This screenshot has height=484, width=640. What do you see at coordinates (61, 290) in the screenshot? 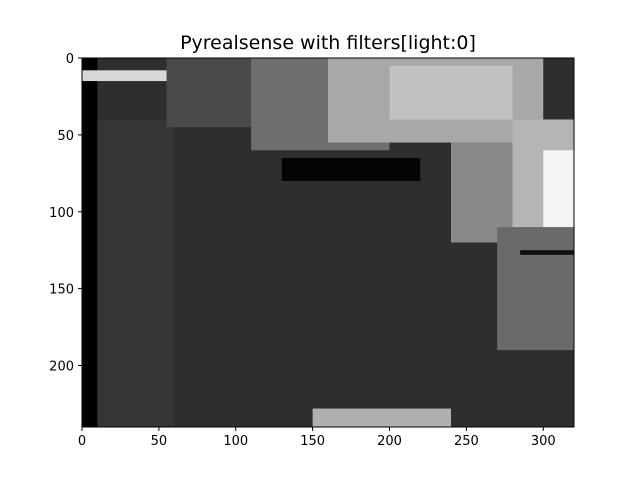
I see `y-tick-label: 150` at bounding box center [61, 290].